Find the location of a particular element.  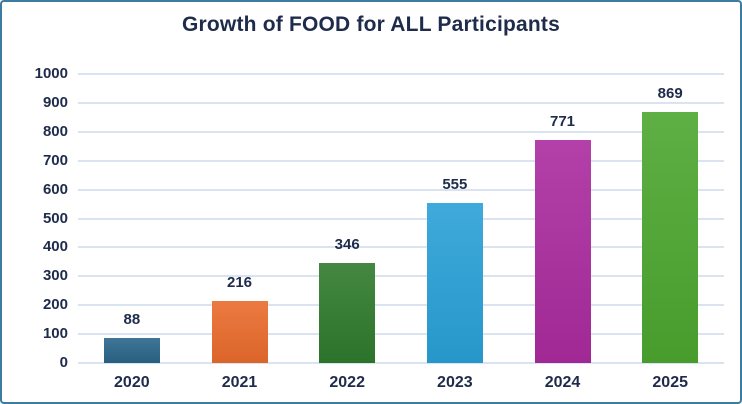

bar-column: 771 2024 is located at coordinates (563, 232).